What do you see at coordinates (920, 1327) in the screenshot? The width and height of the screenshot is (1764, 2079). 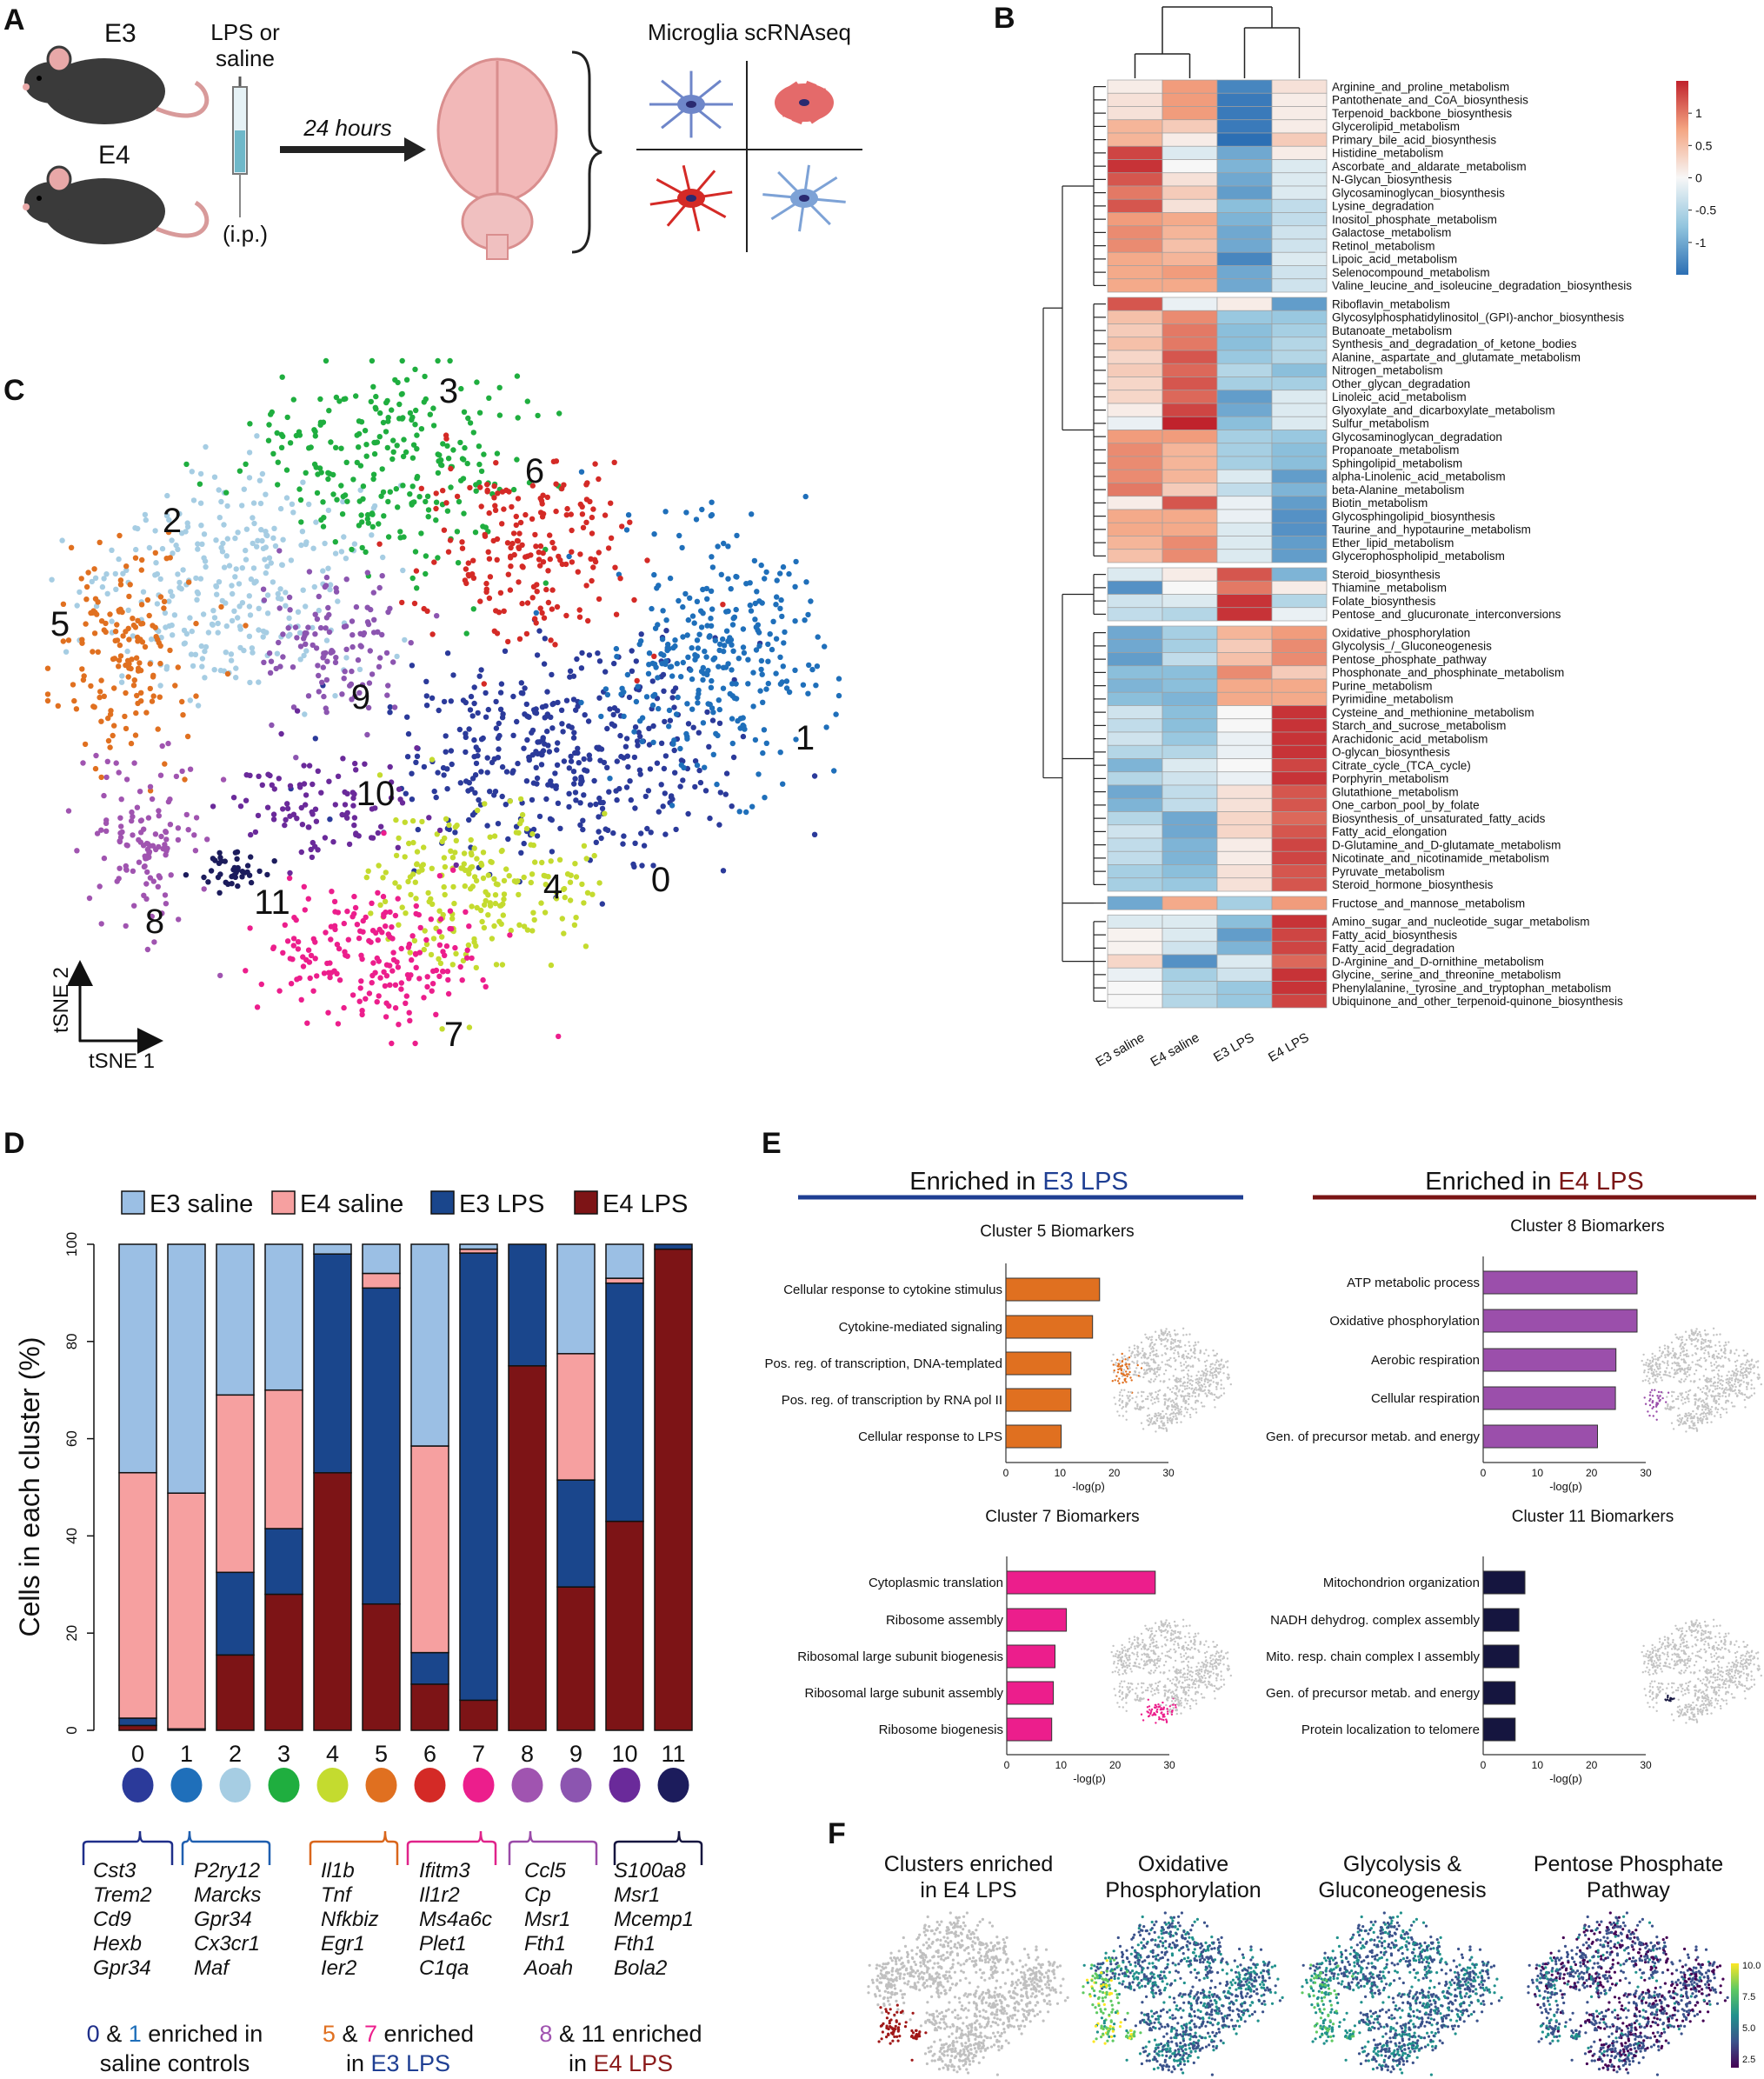 I see `bar-label: Cytokine-mediated signaling` at bounding box center [920, 1327].